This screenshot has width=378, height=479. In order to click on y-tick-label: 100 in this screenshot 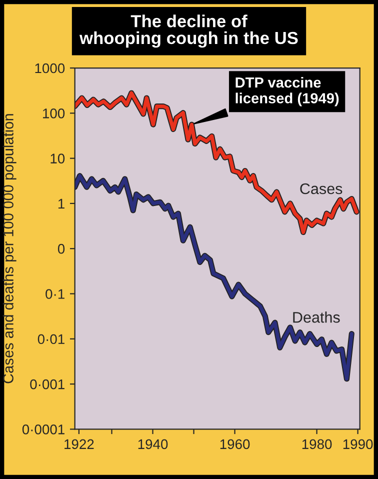, I will do `click(54, 113)`.